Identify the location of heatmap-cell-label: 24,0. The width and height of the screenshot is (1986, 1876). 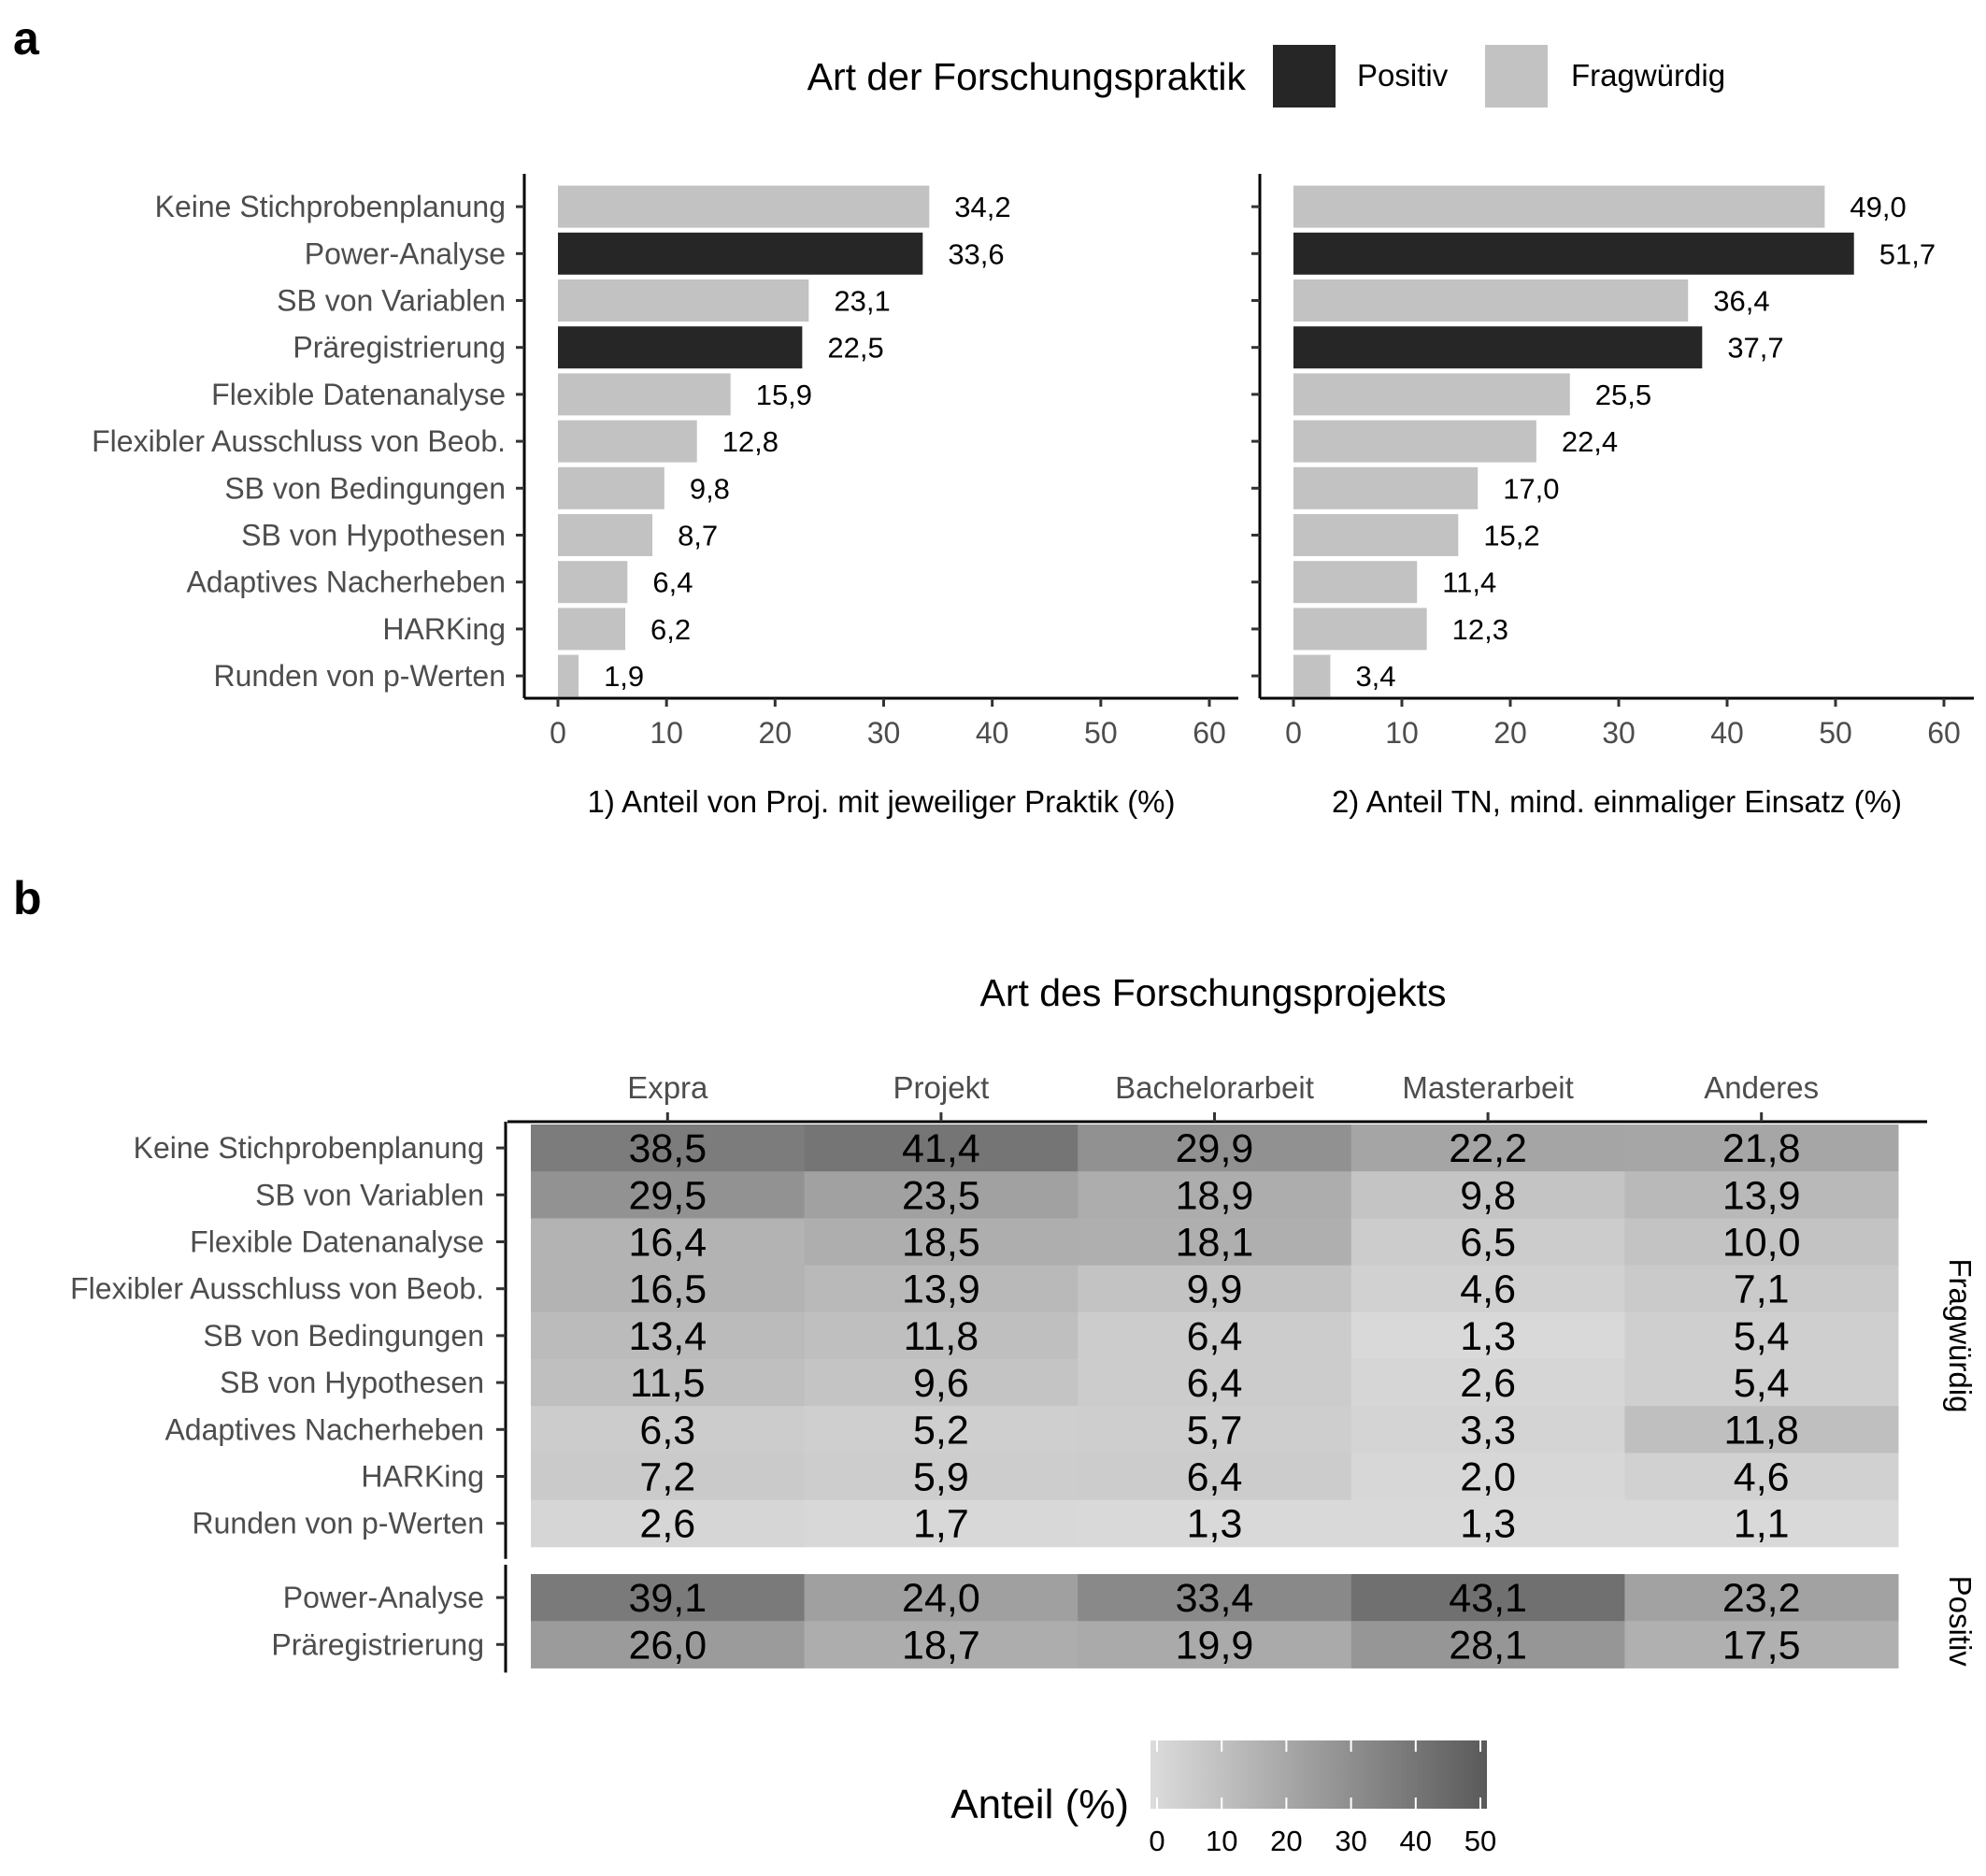
(941, 1598).